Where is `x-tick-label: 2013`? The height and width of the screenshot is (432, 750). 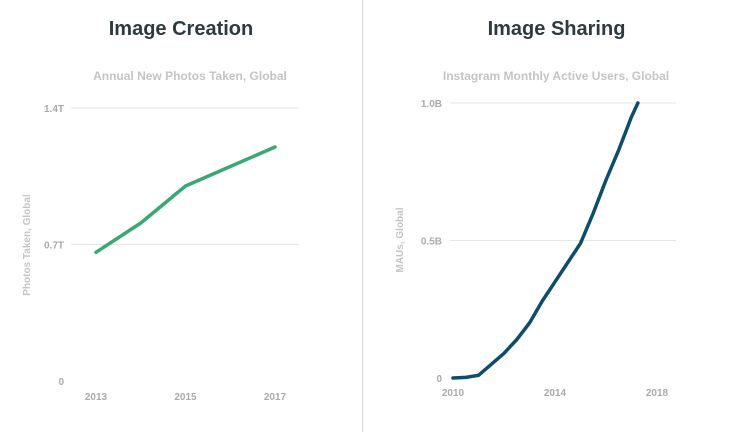 x-tick-label: 2013 is located at coordinates (96, 397).